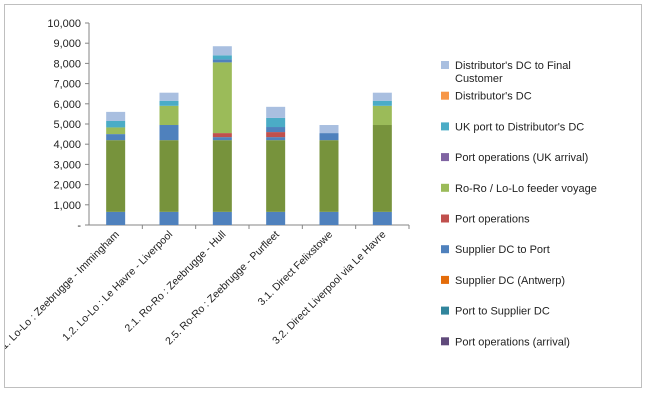  Describe the element at coordinates (512, 342) in the screenshot. I see `legend-label: Port operations (arrival)` at that location.